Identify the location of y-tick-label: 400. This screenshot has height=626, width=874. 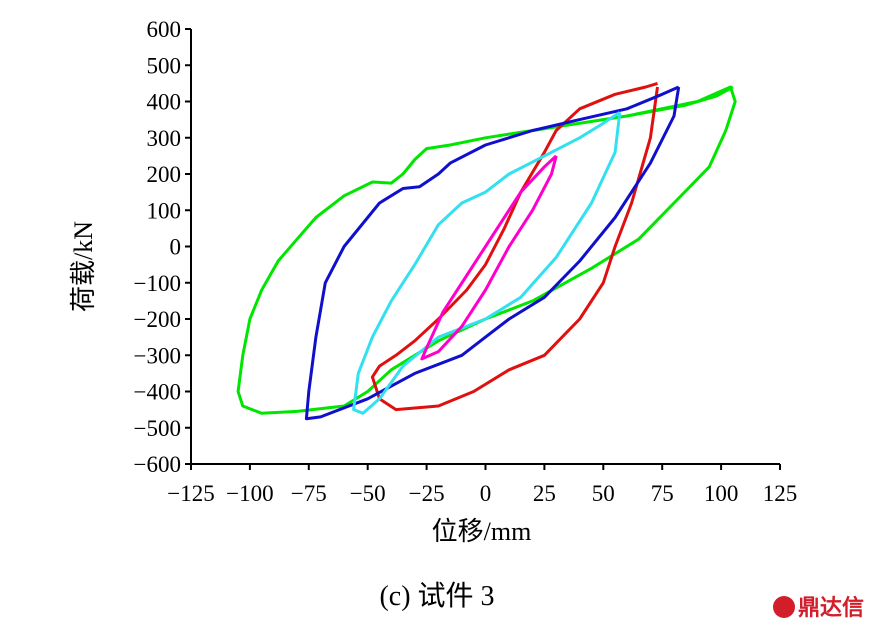
(164, 102).